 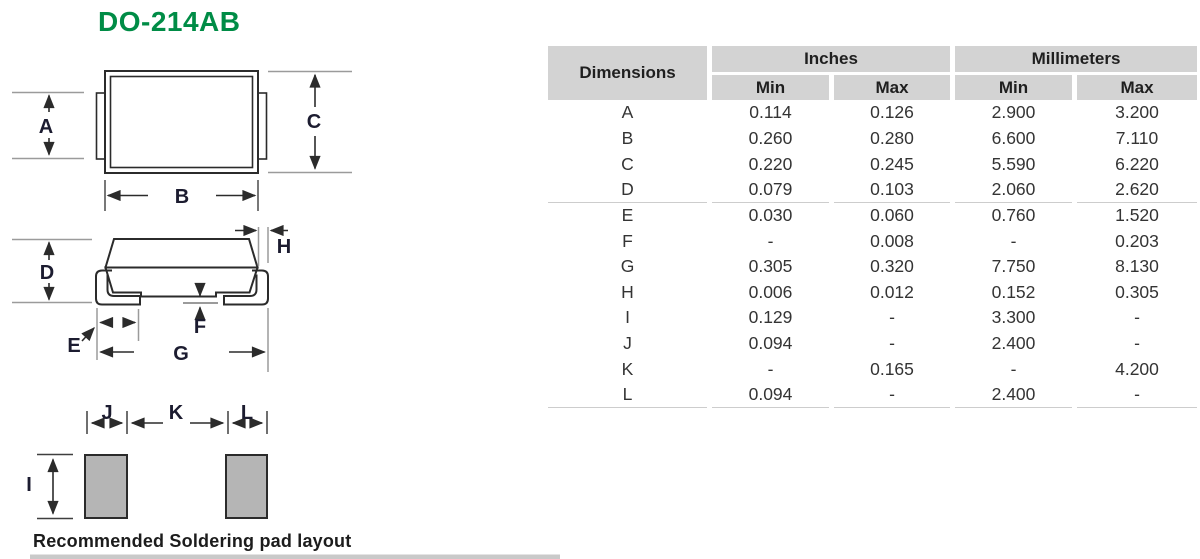 I want to click on pad-layout-caption: Recommended Soldering pad layout, so click(x=192, y=541).